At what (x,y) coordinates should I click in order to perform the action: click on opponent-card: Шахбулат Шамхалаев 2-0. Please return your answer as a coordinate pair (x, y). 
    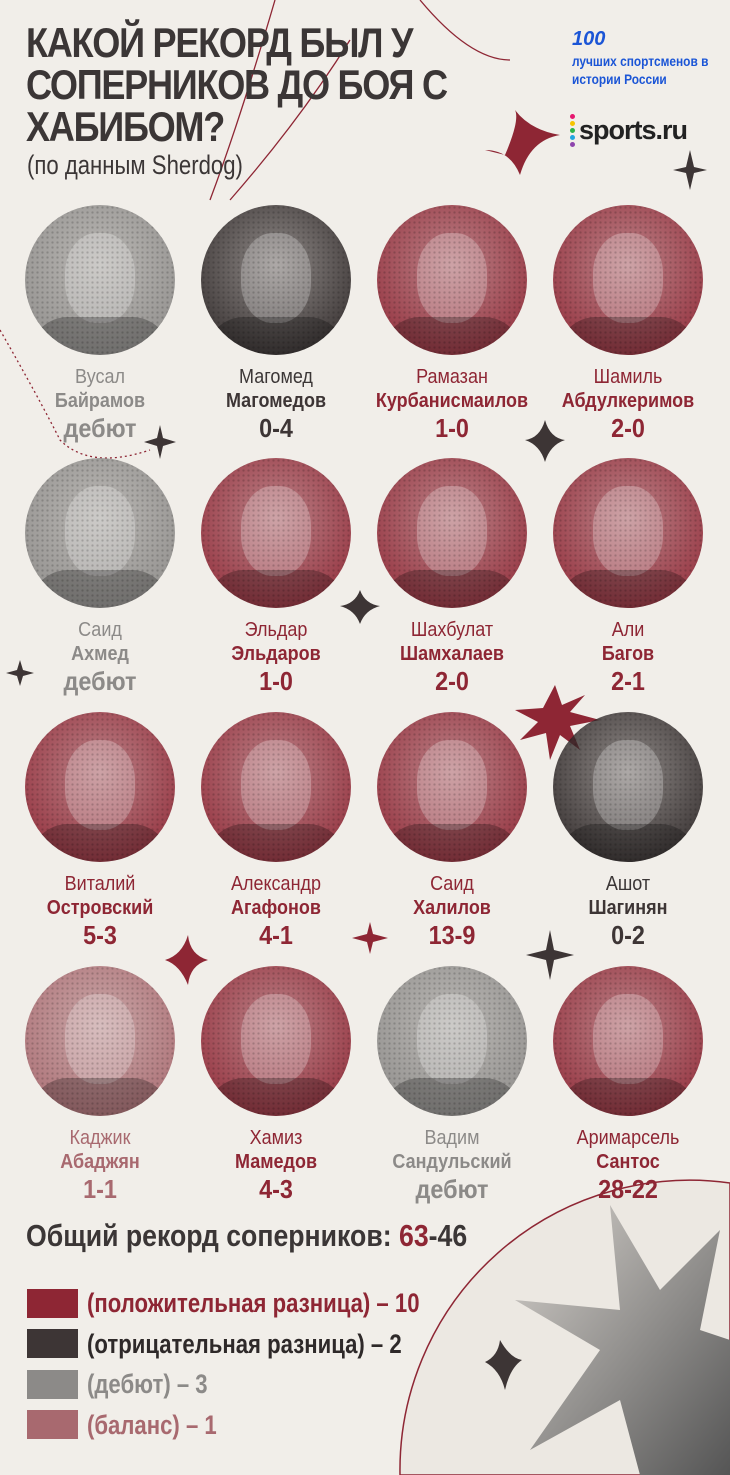
    Looking at the image, I should click on (452, 577).